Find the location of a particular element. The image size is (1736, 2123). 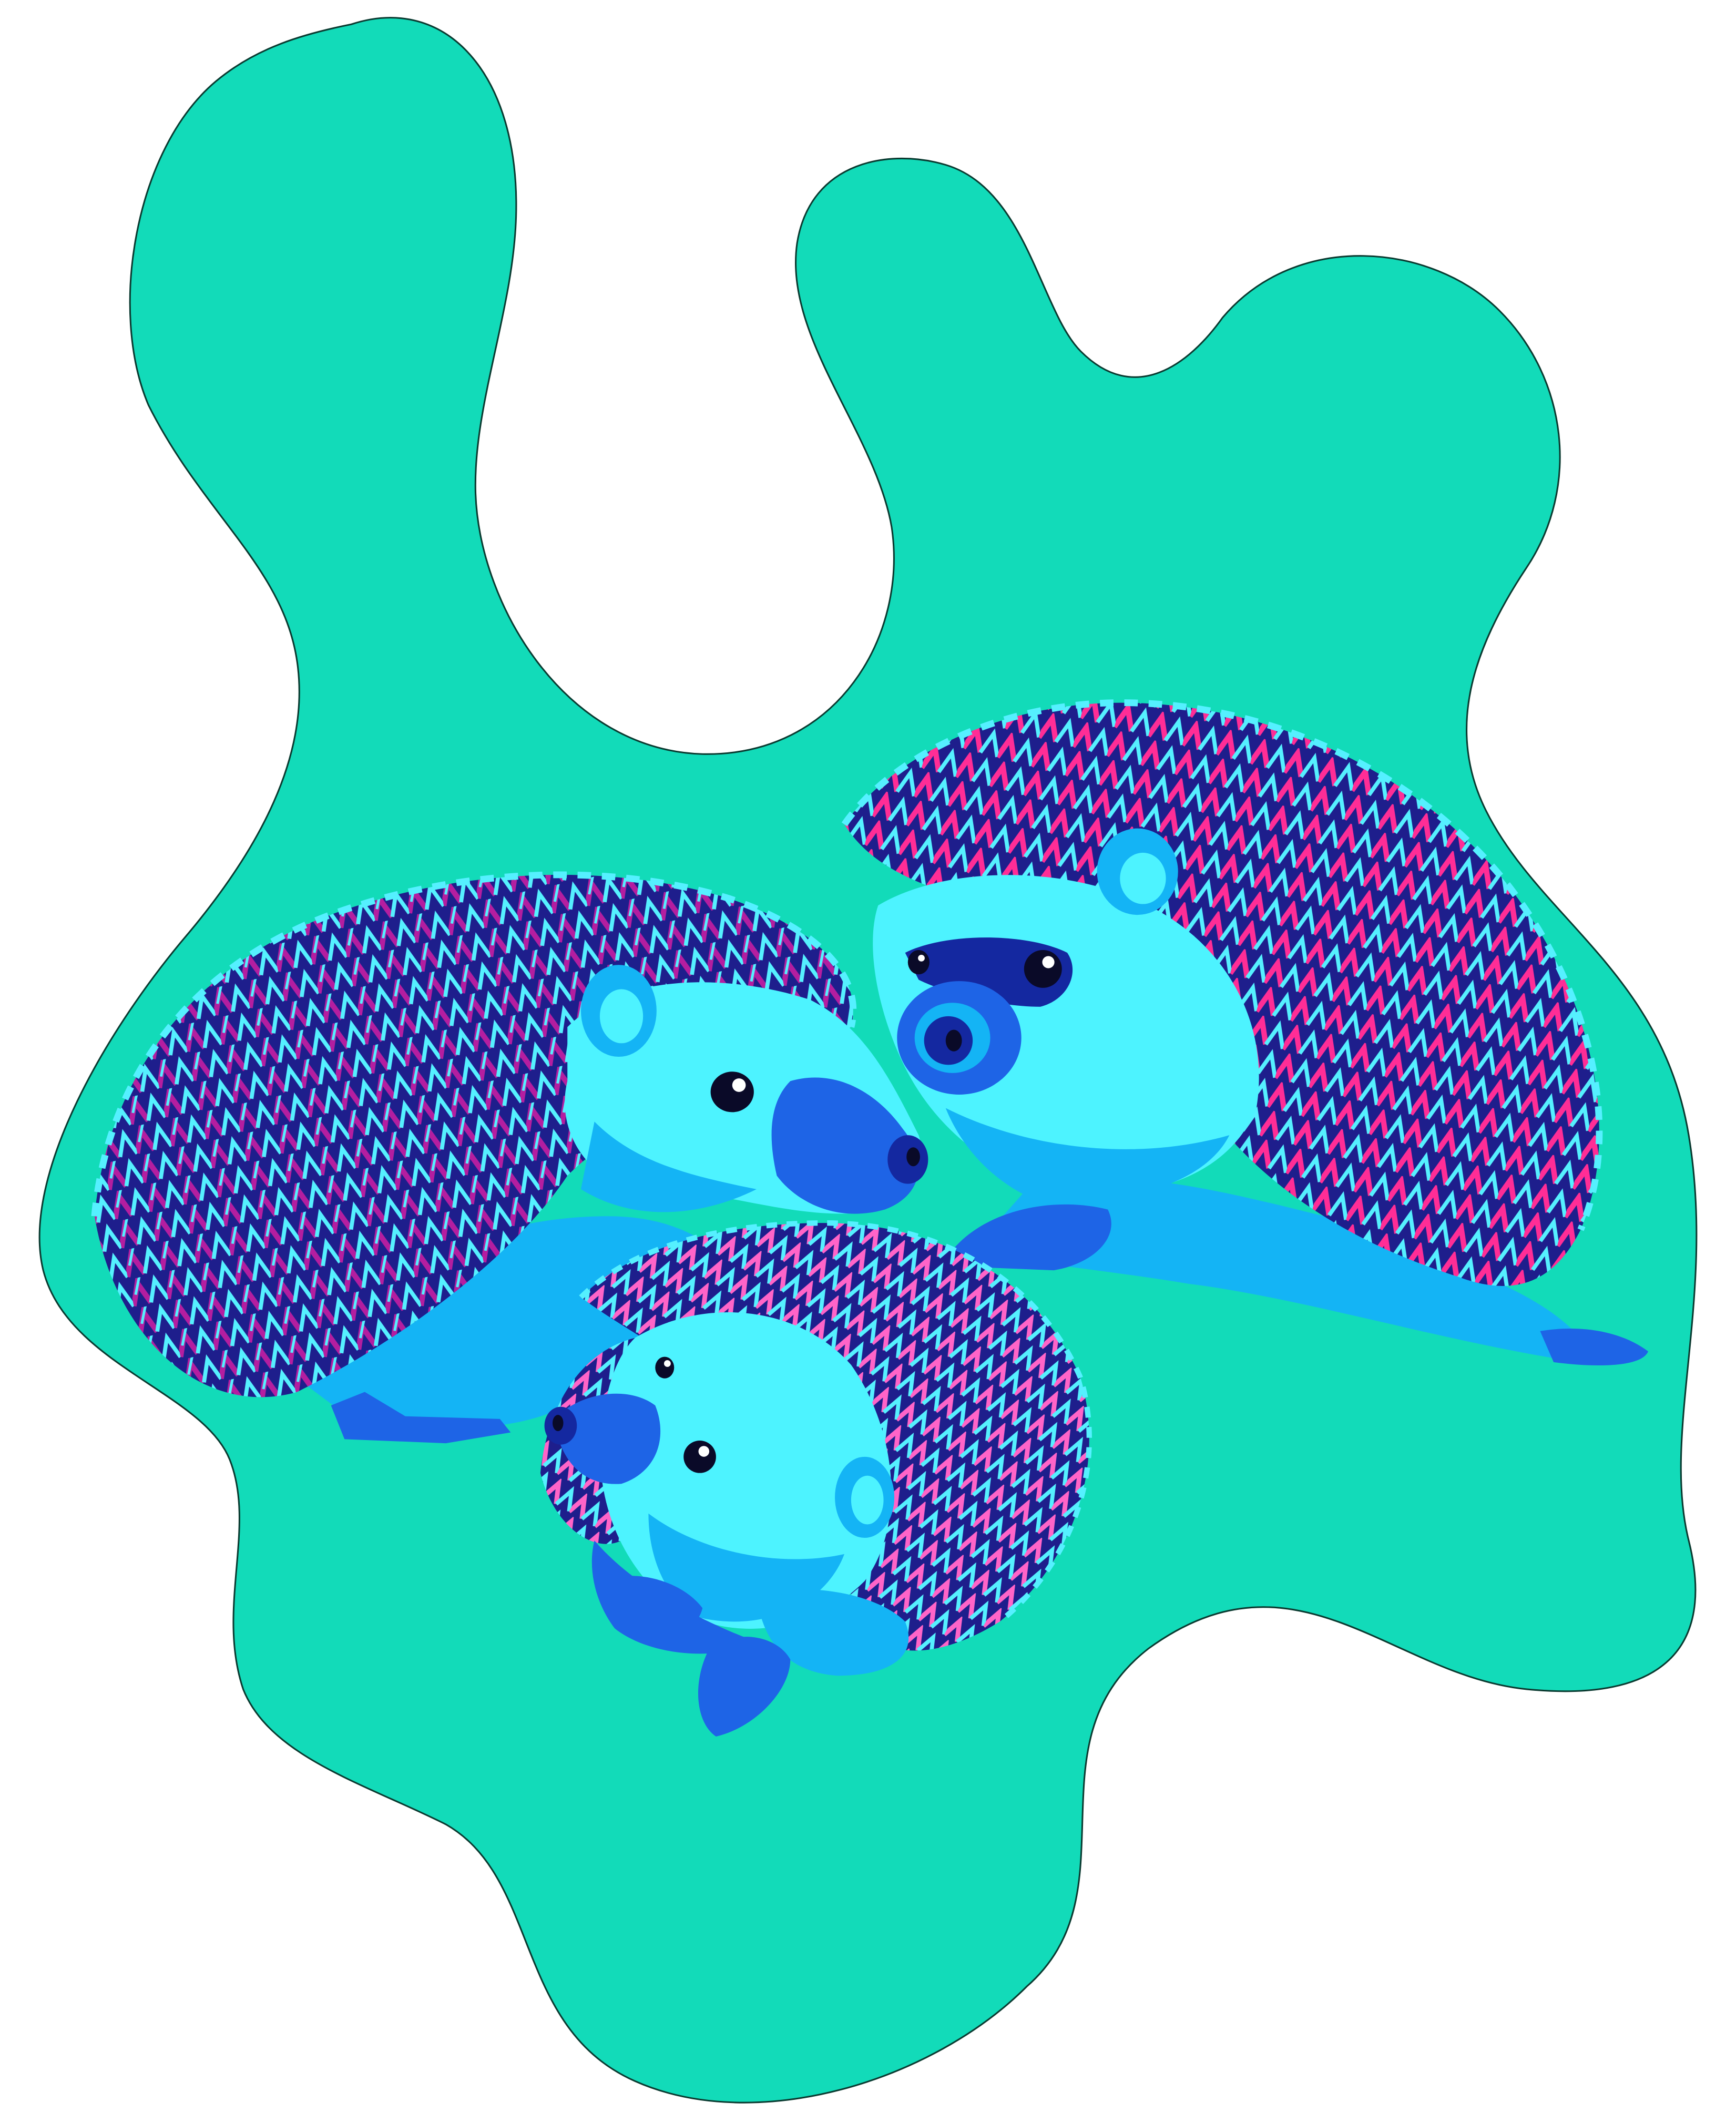

bottom-hedgehog-snout is located at coordinates (607, 1438).